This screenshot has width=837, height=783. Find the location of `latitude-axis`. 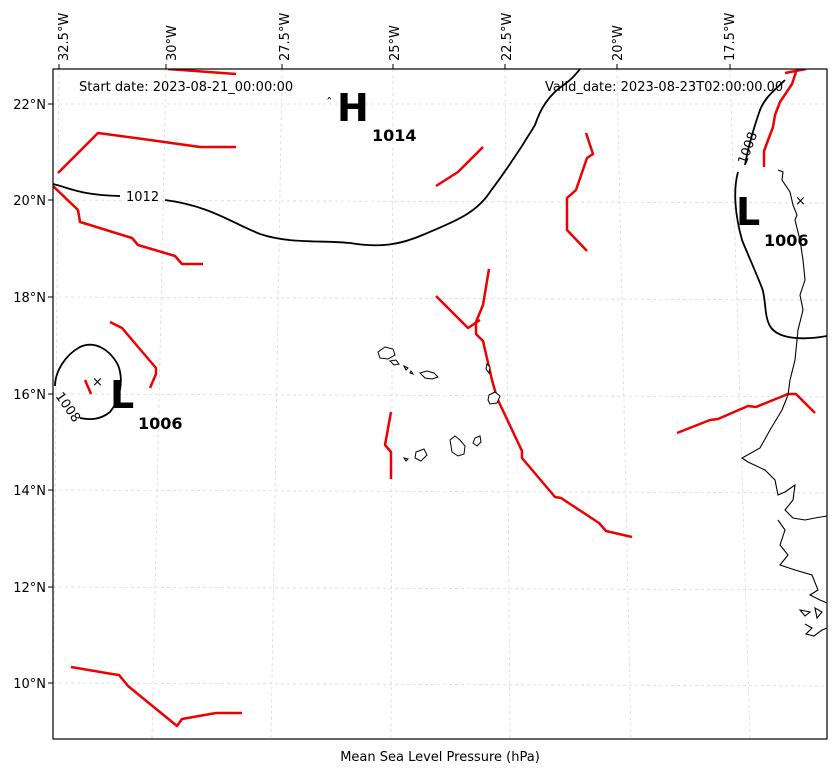

latitude-axis is located at coordinates (50, 393).